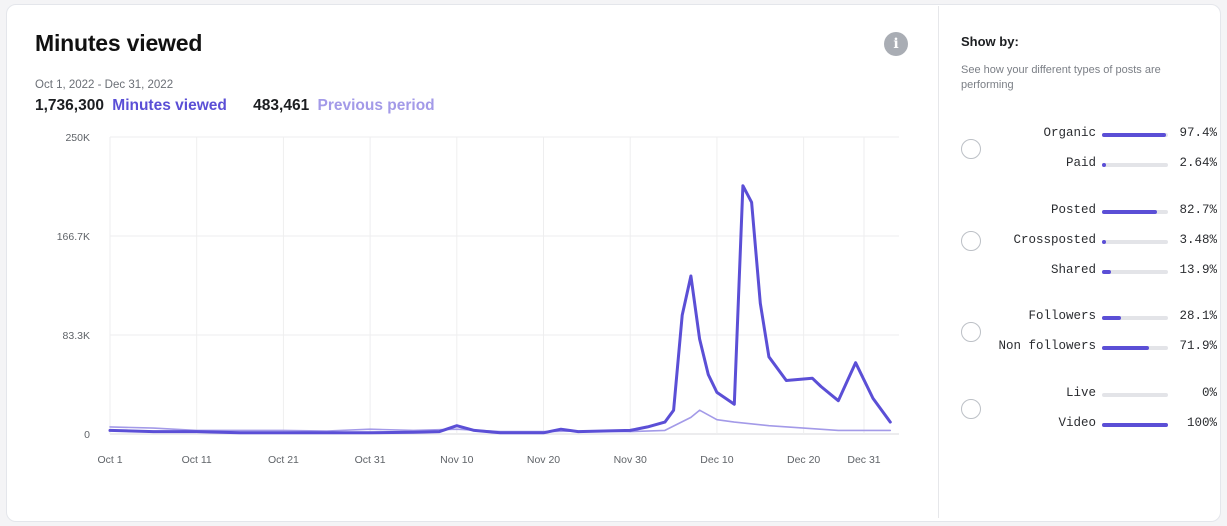 The image size is (1227, 526). Describe the element at coordinates (87, 435) in the screenshot. I see `y-tick-label: 0` at that location.